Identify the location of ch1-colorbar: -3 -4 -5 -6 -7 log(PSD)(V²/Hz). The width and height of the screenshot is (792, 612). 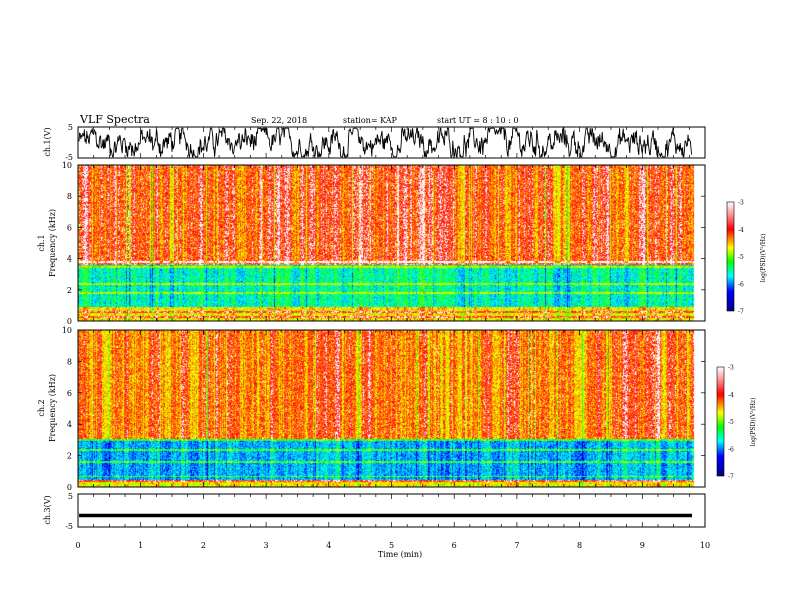
(746, 258).